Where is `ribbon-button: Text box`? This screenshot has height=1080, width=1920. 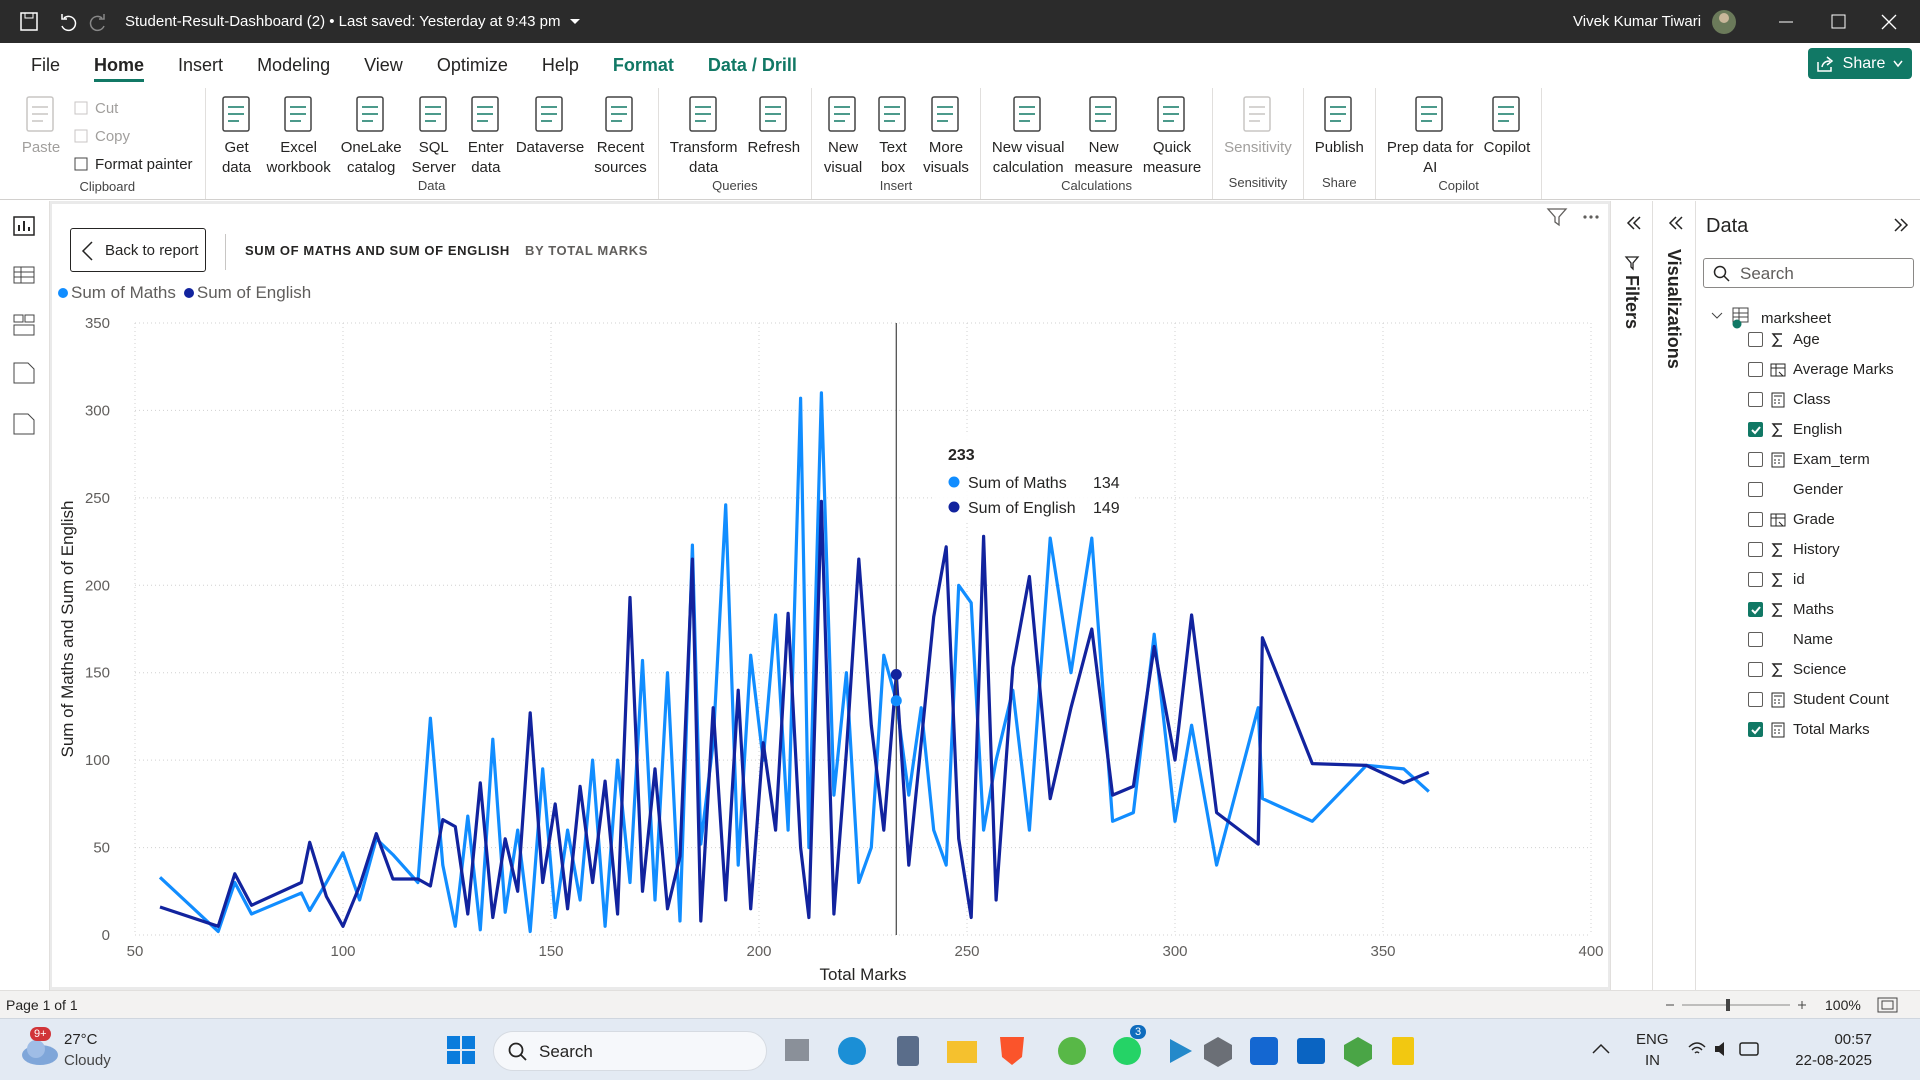
ribbon-button: Text box is located at coordinates (893, 135).